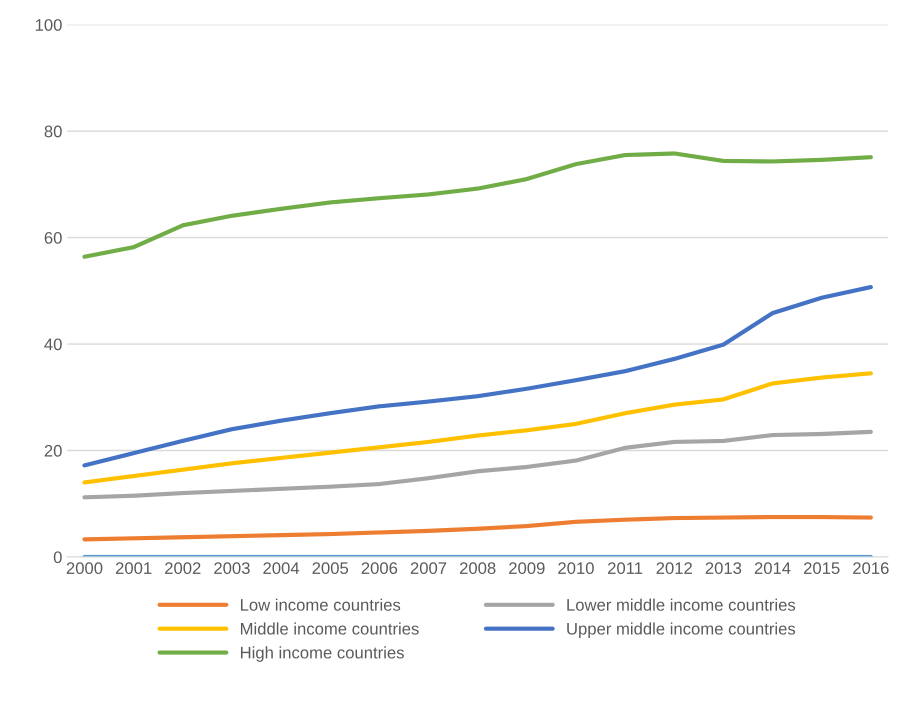  What do you see at coordinates (49, 25) in the screenshot?
I see `y-tick-label: 100` at bounding box center [49, 25].